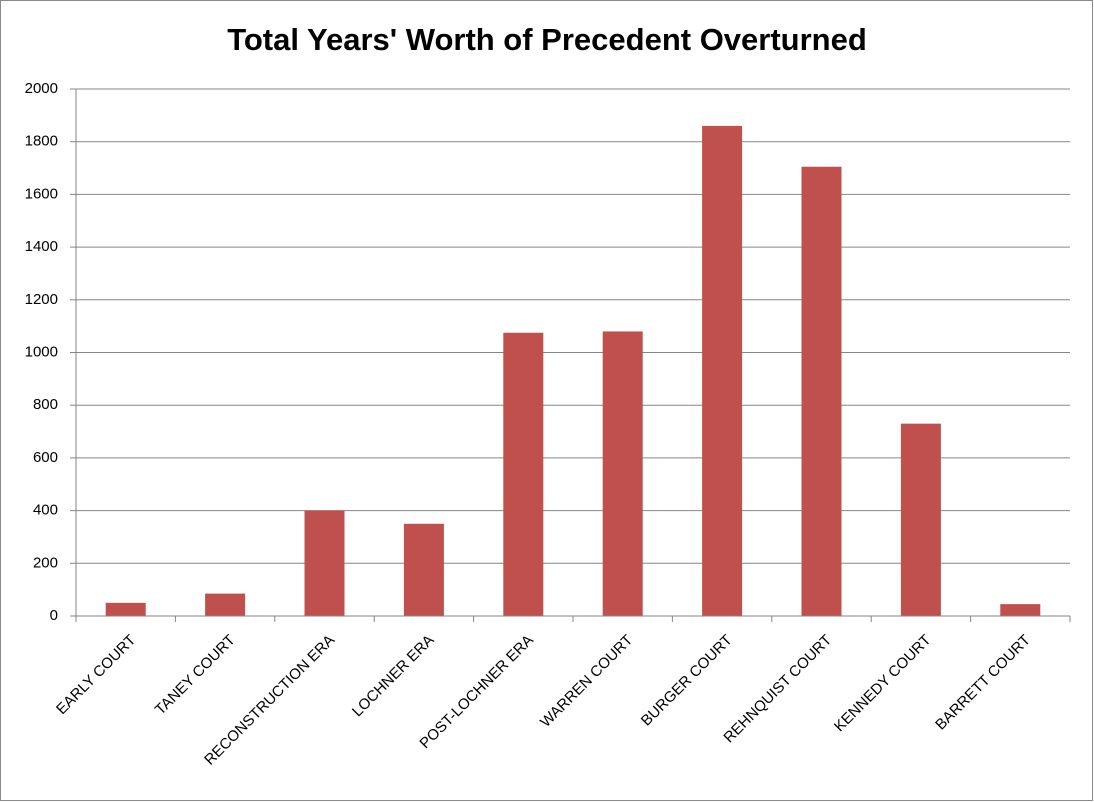  Describe the element at coordinates (54, 615) in the screenshot. I see `y-tick-label: 0` at that location.